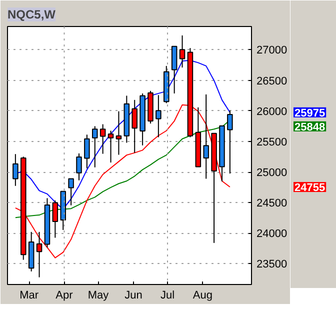 The width and height of the screenshot is (336, 320). I want to click on x-tick-label: Apr, so click(65, 296).